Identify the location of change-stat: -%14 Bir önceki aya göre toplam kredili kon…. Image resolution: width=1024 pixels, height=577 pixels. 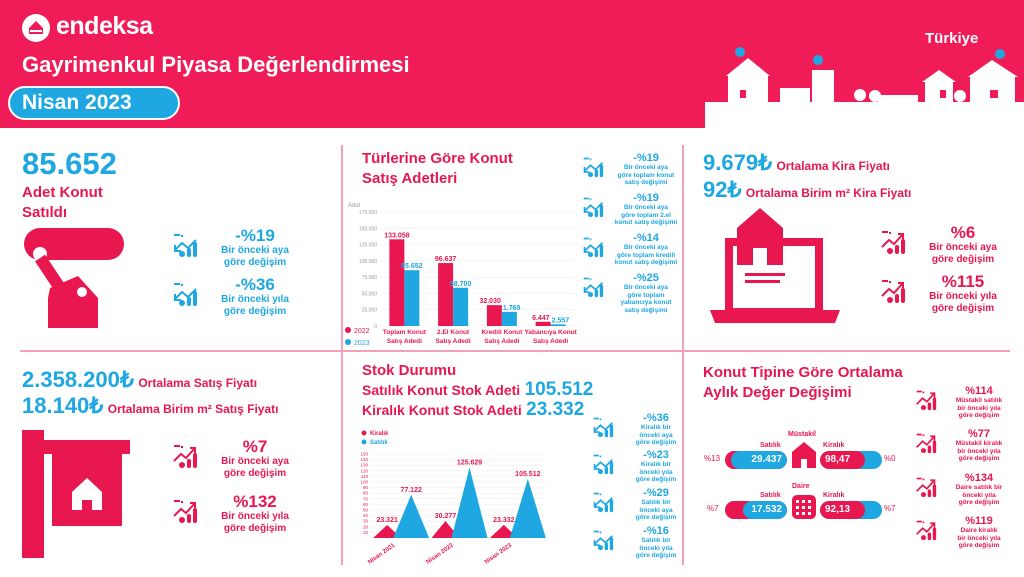
(646, 249).